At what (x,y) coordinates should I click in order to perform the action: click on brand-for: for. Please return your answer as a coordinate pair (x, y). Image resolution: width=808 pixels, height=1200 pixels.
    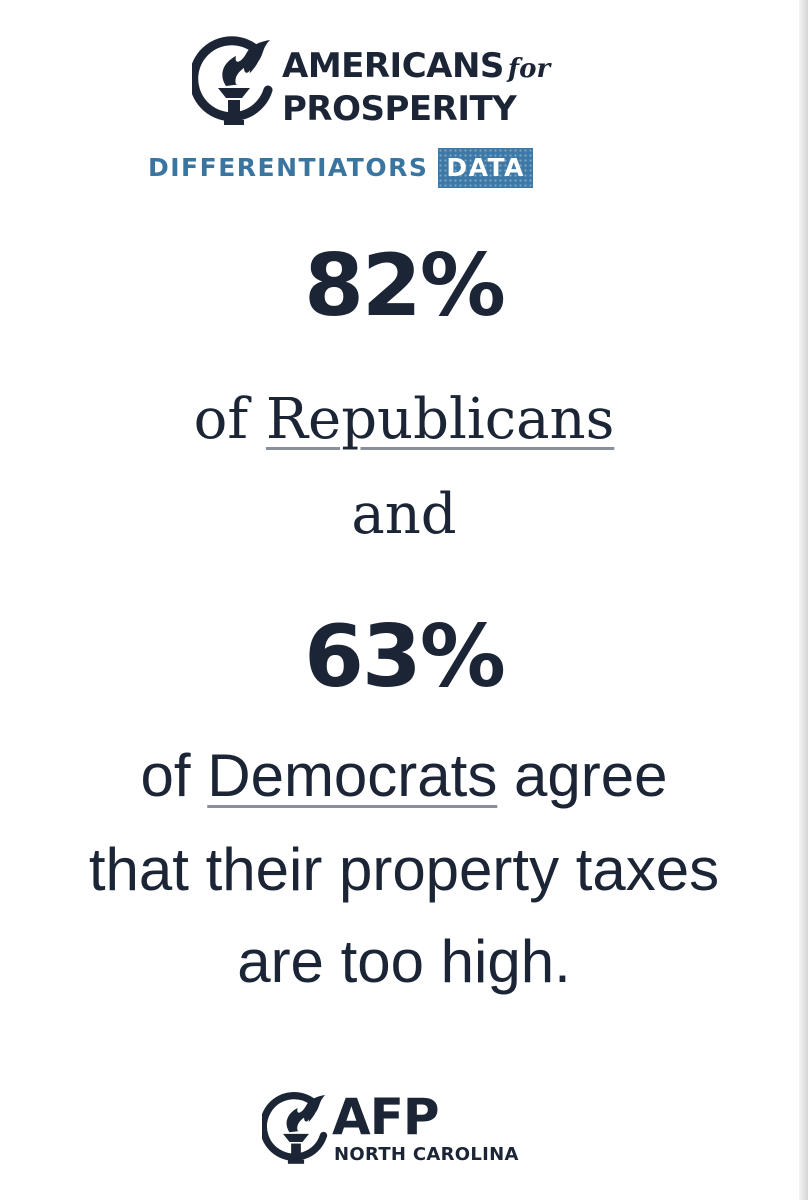
    Looking at the image, I should click on (529, 69).